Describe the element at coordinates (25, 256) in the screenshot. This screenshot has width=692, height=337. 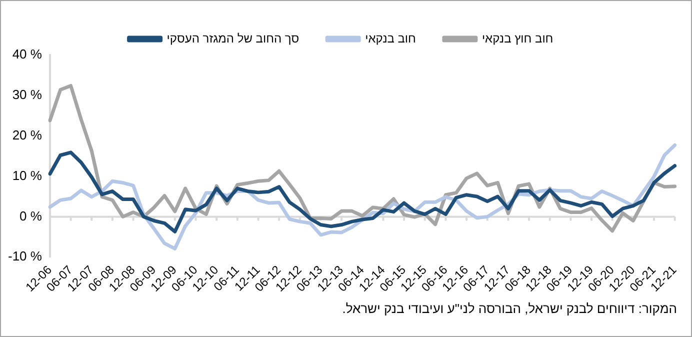
I see `y-tick-label: -10 %` at that location.